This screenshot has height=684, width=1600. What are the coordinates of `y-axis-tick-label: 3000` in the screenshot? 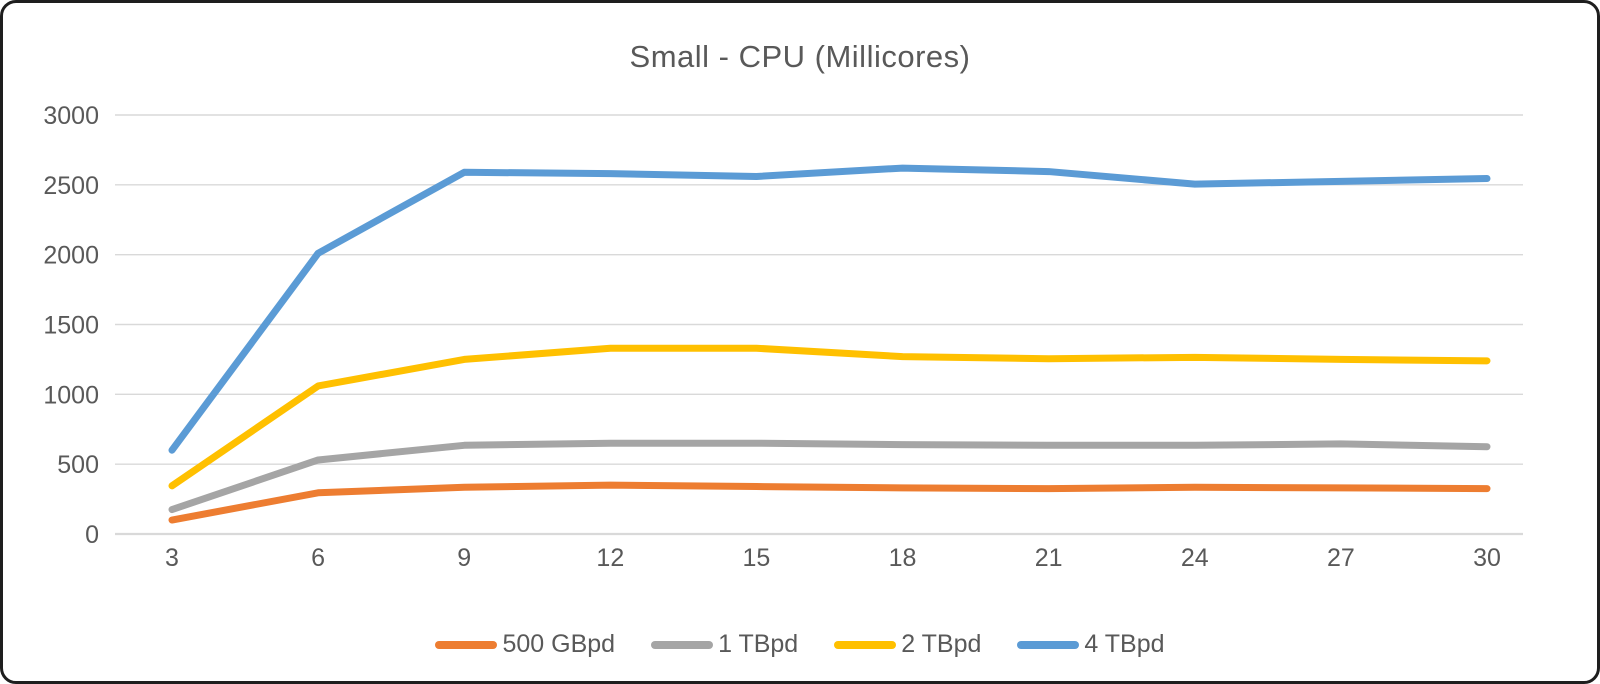 It's located at (71, 116).